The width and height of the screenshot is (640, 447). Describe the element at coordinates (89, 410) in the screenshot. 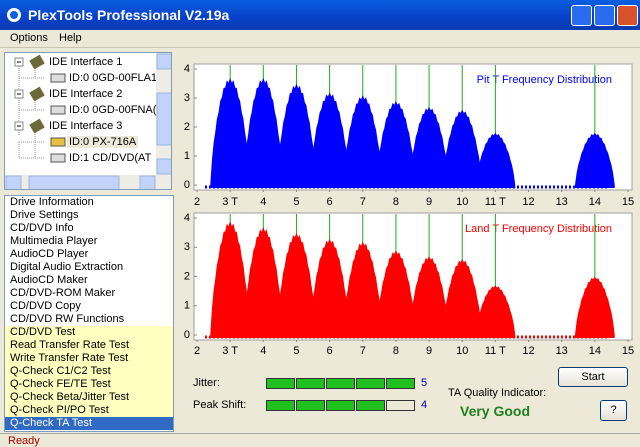

I see `list-item: Q-Check PI/PO Test` at that location.